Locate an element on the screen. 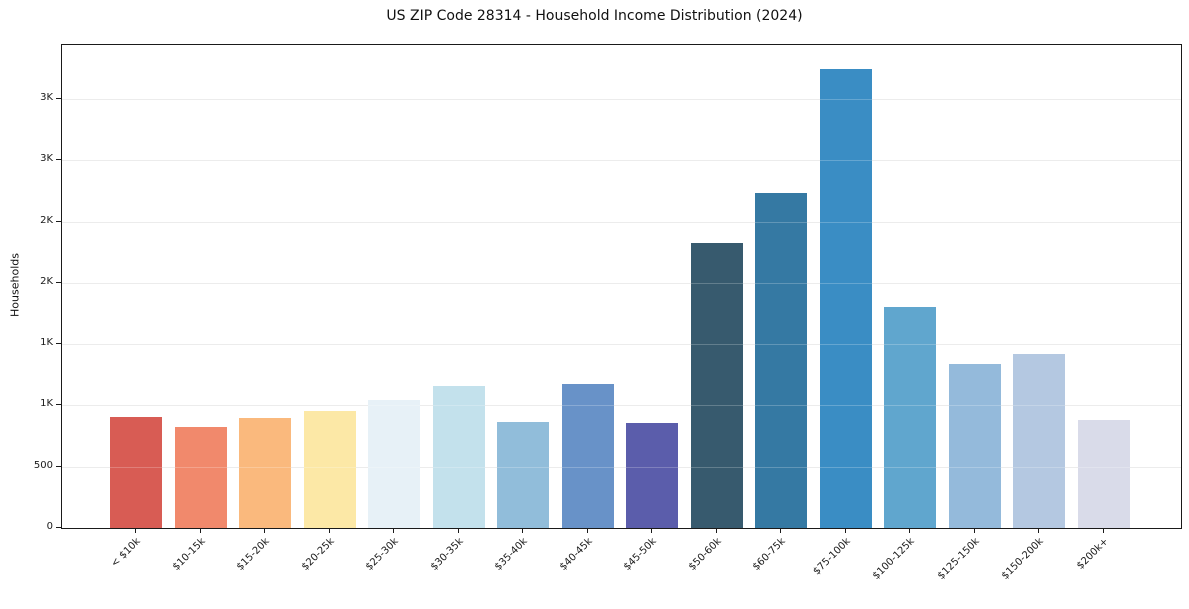 The image size is (1189, 609). x-tick-label: $150-200k is located at coordinates (1022, 559).